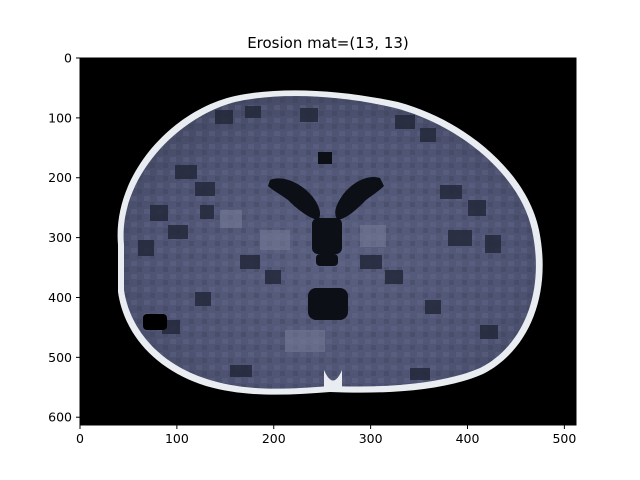 The height and width of the screenshot is (480, 640). What do you see at coordinates (468, 438) in the screenshot?
I see `x-tick-label: 400` at bounding box center [468, 438].